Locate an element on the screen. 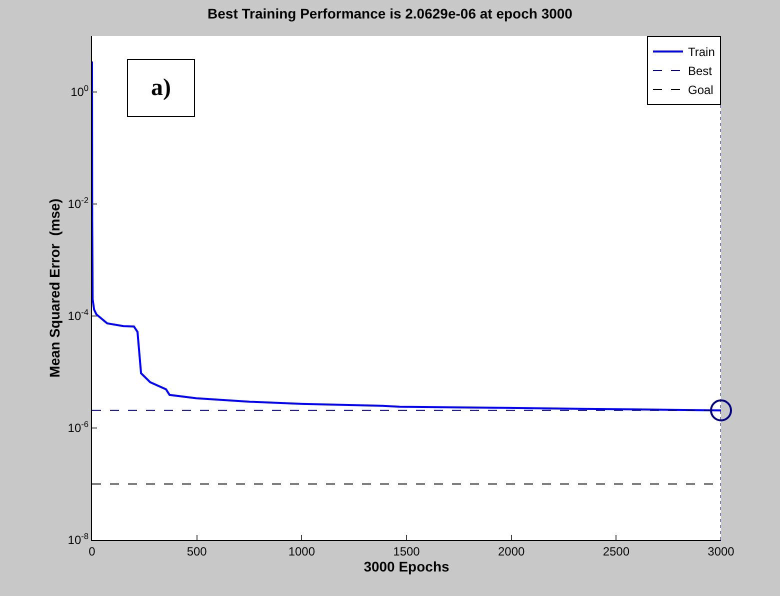 This screenshot has width=780, height=596. x-tick-label: 2500 is located at coordinates (616, 551).